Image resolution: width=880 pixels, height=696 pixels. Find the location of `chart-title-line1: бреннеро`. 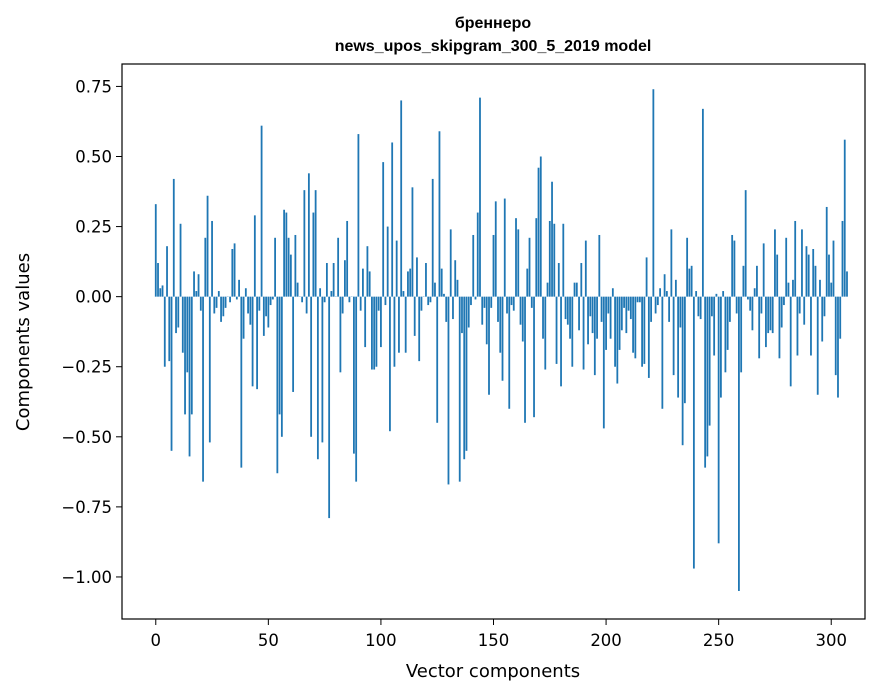

chart-title-line1: бреннеро is located at coordinates (493, 23).